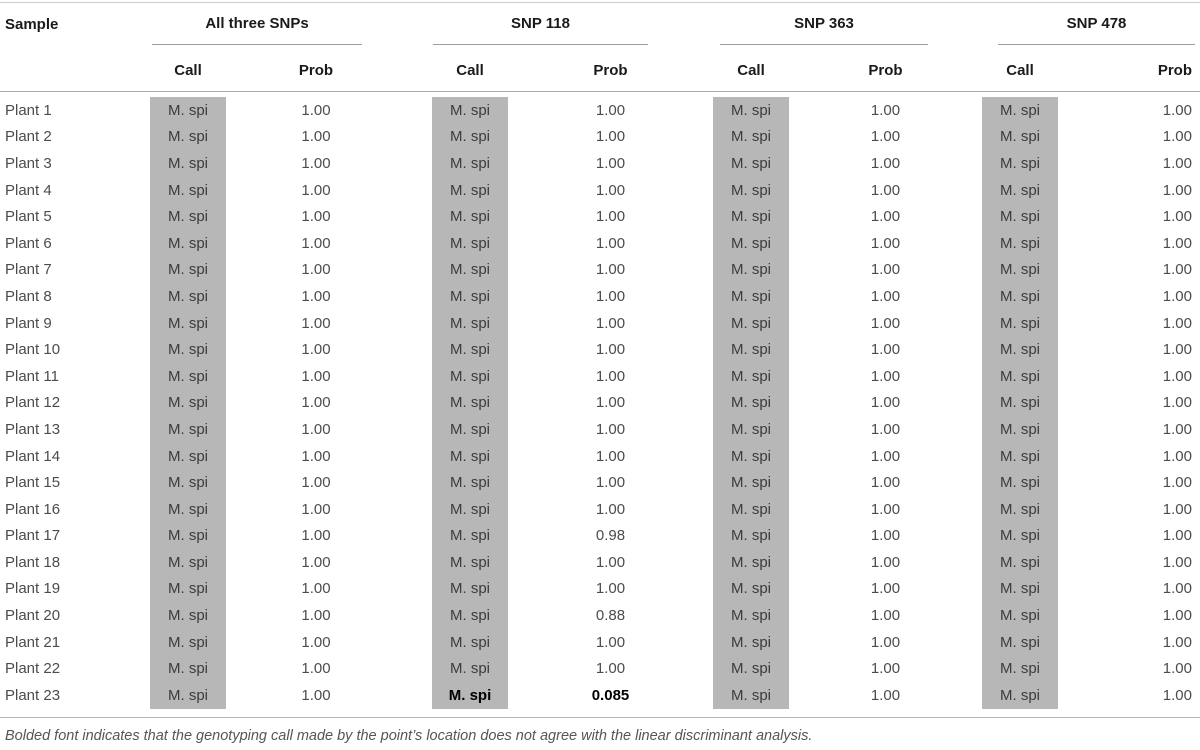 The image size is (1200, 750). I want to click on row-label: Plant 8, so click(28, 296).